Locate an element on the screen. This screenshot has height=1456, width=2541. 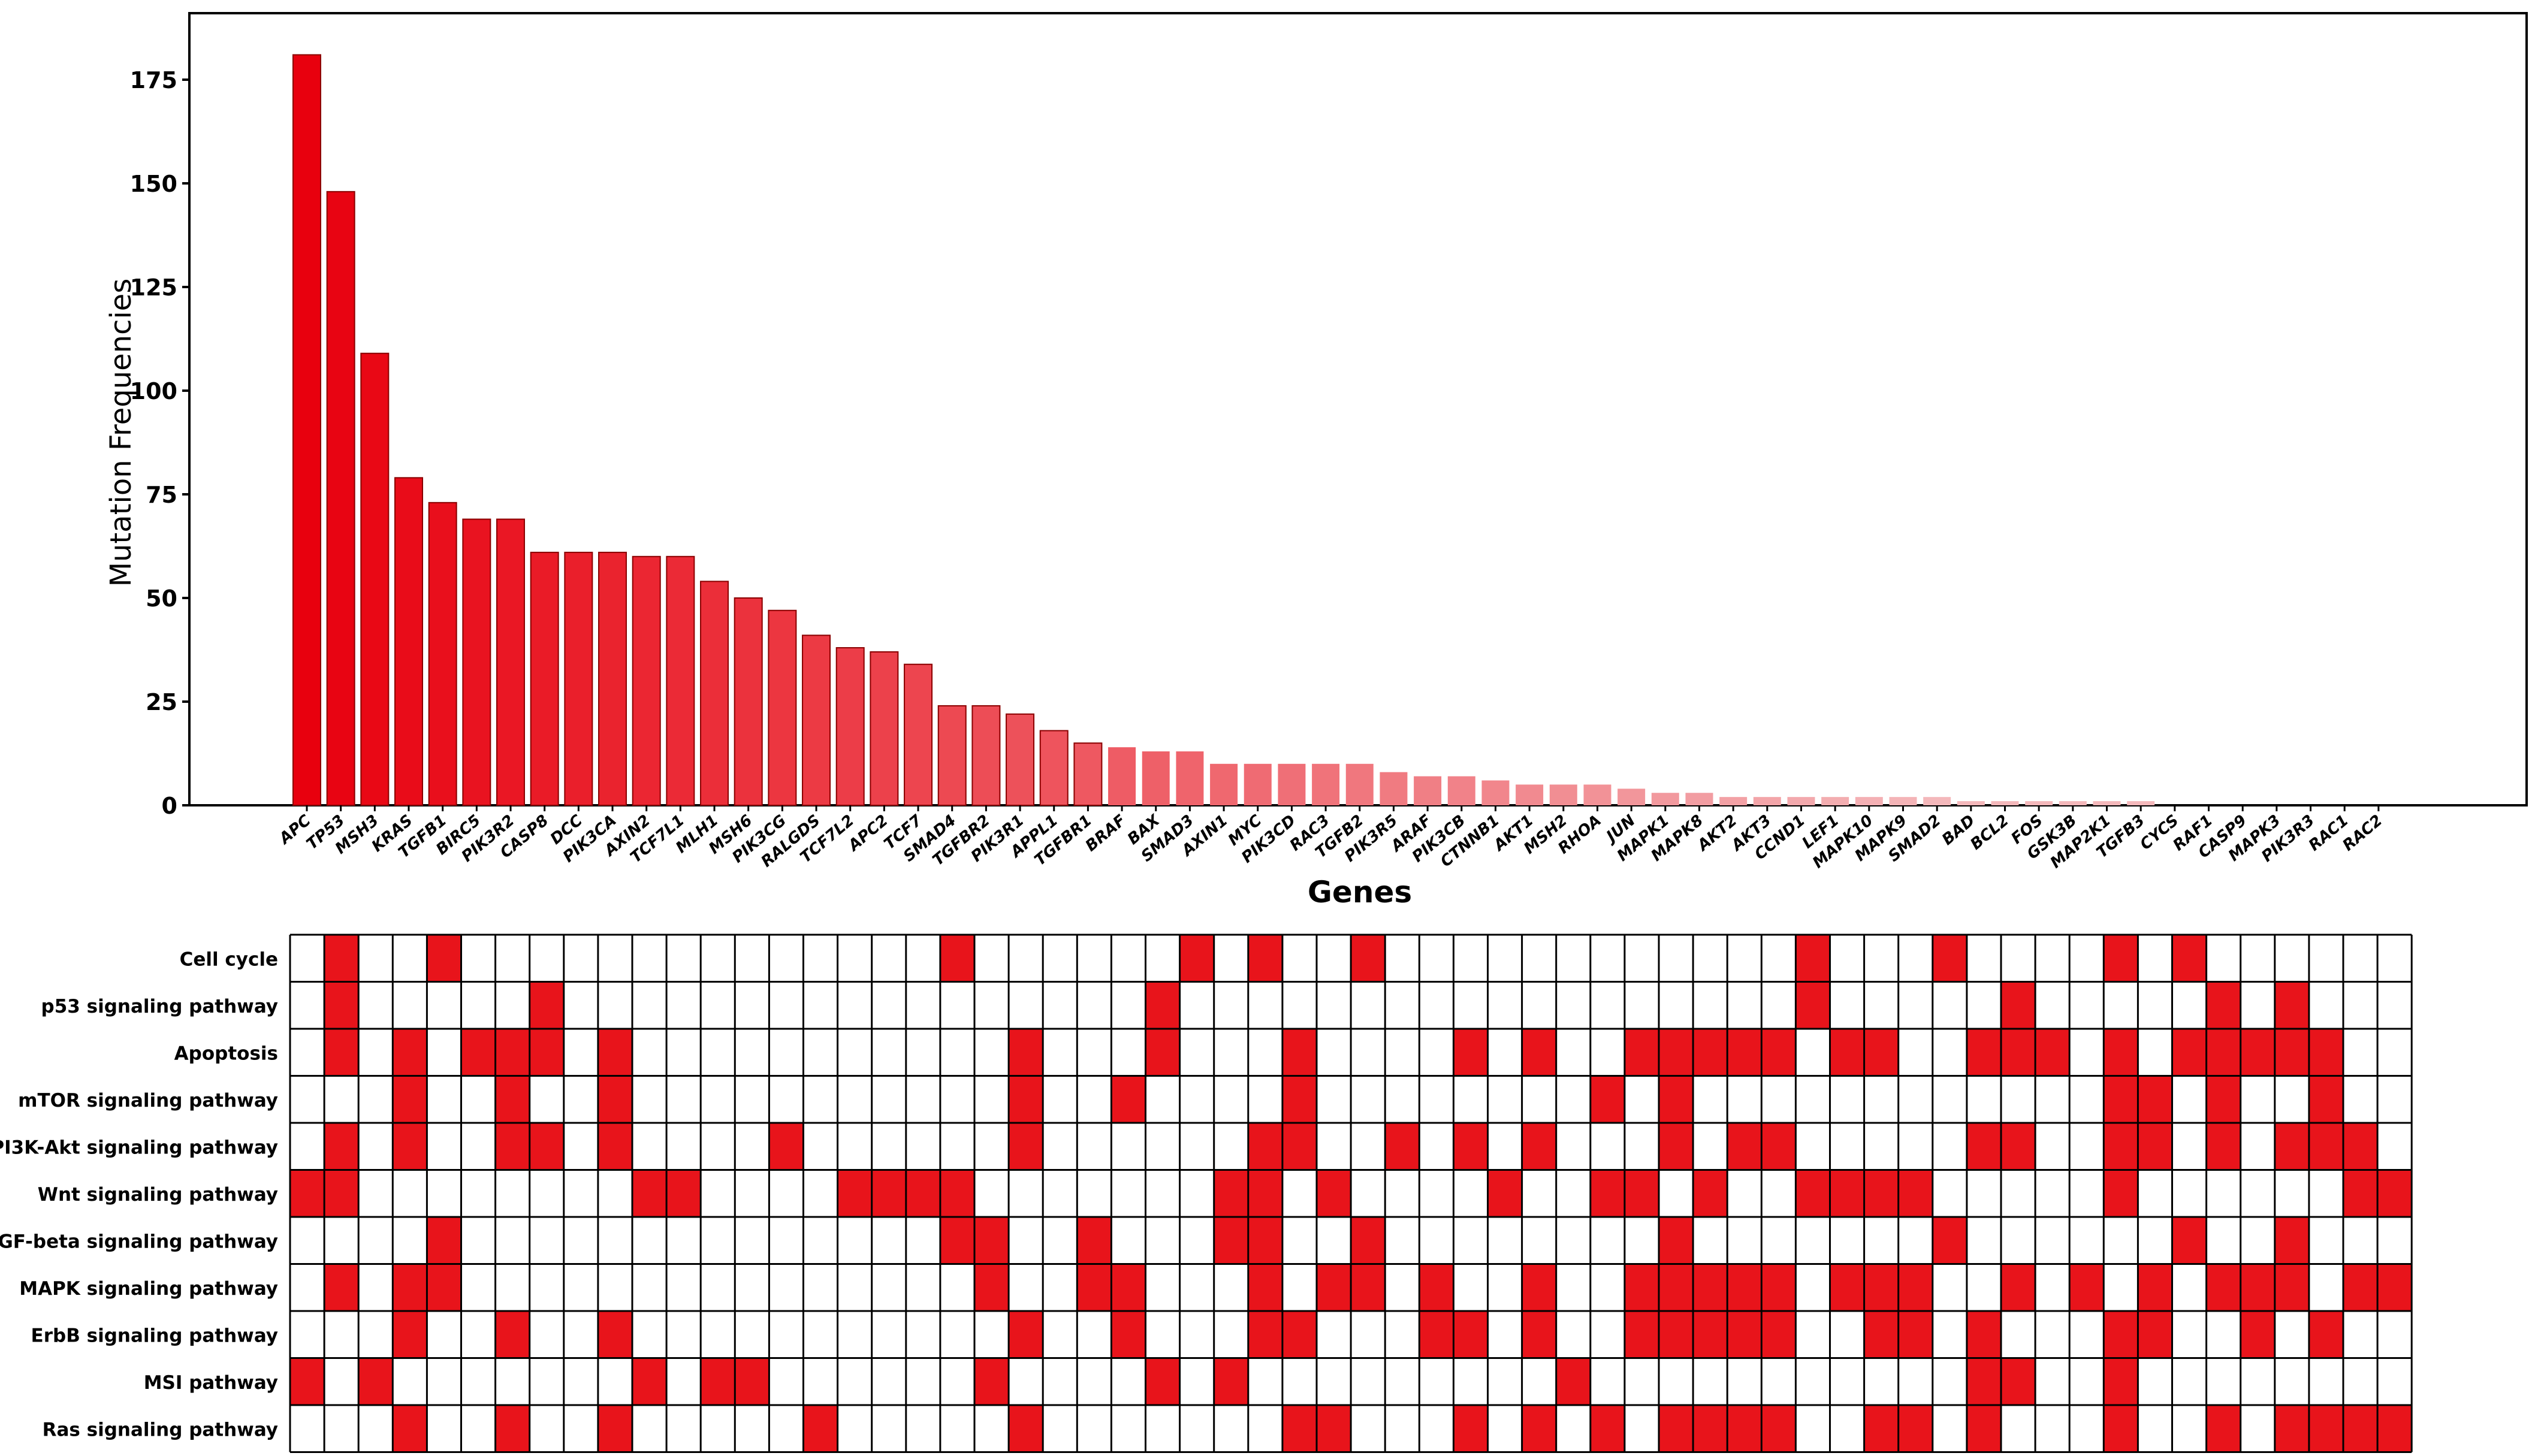
bar-tgfb2 is located at coordinates (1360, 784).